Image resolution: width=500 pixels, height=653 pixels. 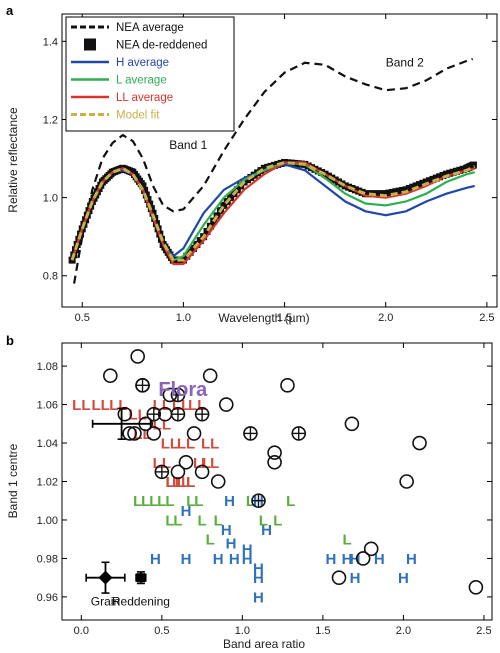 What do you see at coordinates (50, 199) in the screenshot?
I see `plot-a-ytick-label: 1.0` at bounding box center [50, 199].